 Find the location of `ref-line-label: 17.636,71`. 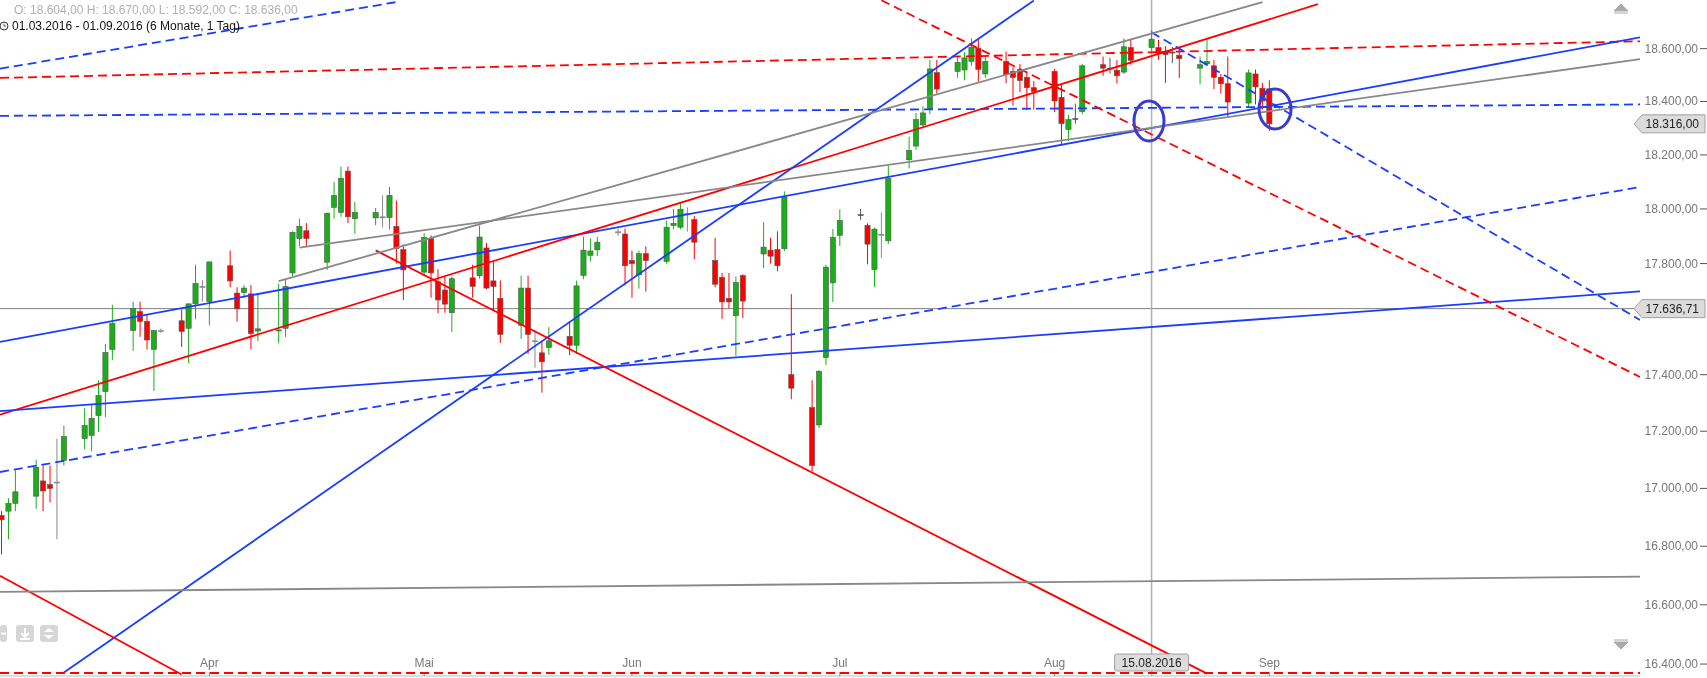

ref-line-label: 17.636,71 is located at coordinates (1672, 308).